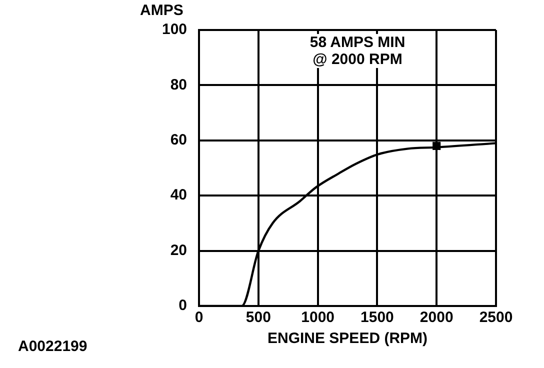 The height and width of the screenshot is (368, 544). I want to click on y-tick-label: 0, so click(183, 305).